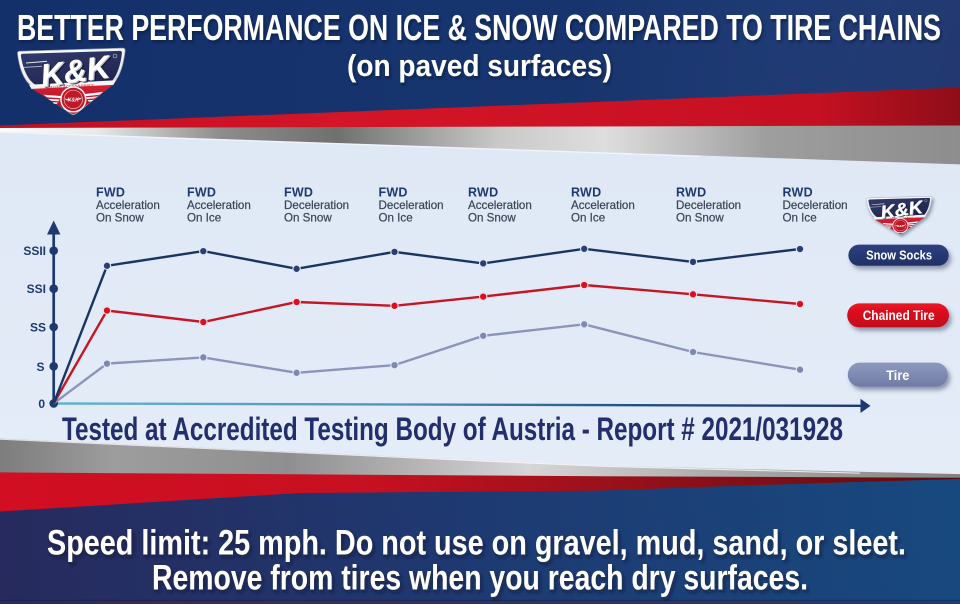 Image resolution: width=960 pixels, height=604 pixels. I want to click on svg-text: SSII, so click(34, 251).